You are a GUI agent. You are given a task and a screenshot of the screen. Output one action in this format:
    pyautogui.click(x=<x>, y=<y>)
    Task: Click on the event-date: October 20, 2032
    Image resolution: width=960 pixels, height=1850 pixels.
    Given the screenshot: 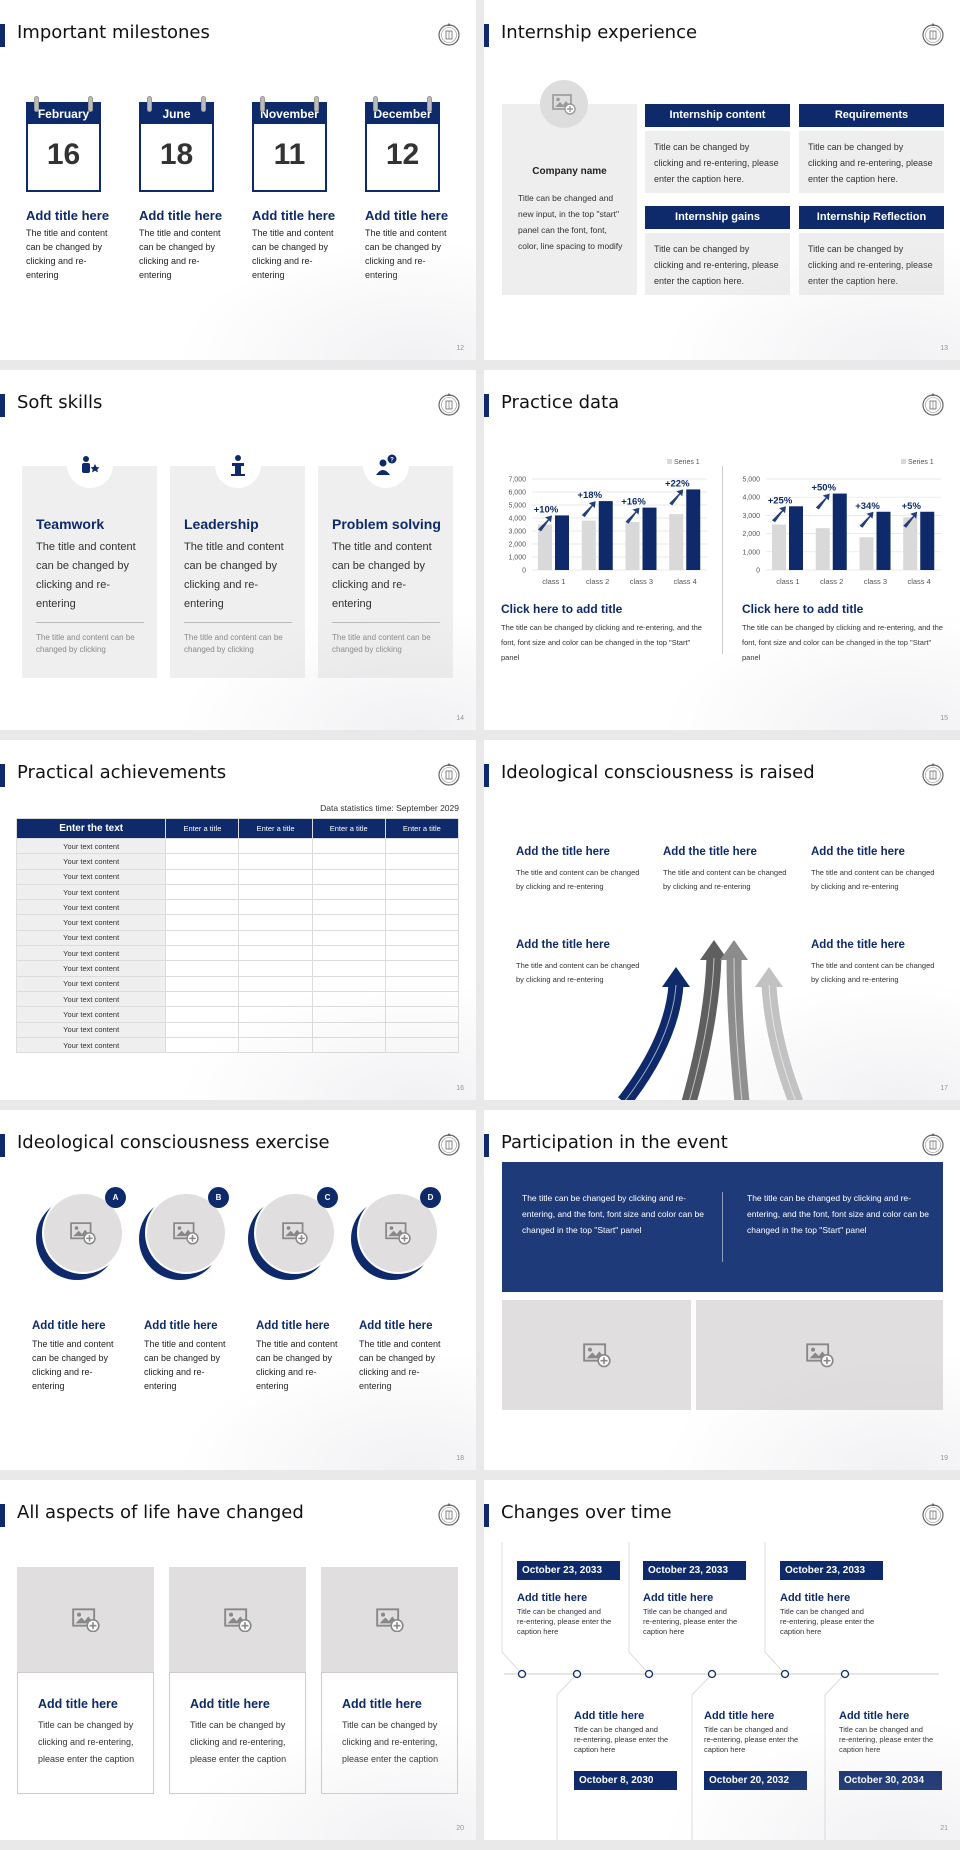 What is the action you would take?
    pyautogui.click(x=755, y=1780)
    